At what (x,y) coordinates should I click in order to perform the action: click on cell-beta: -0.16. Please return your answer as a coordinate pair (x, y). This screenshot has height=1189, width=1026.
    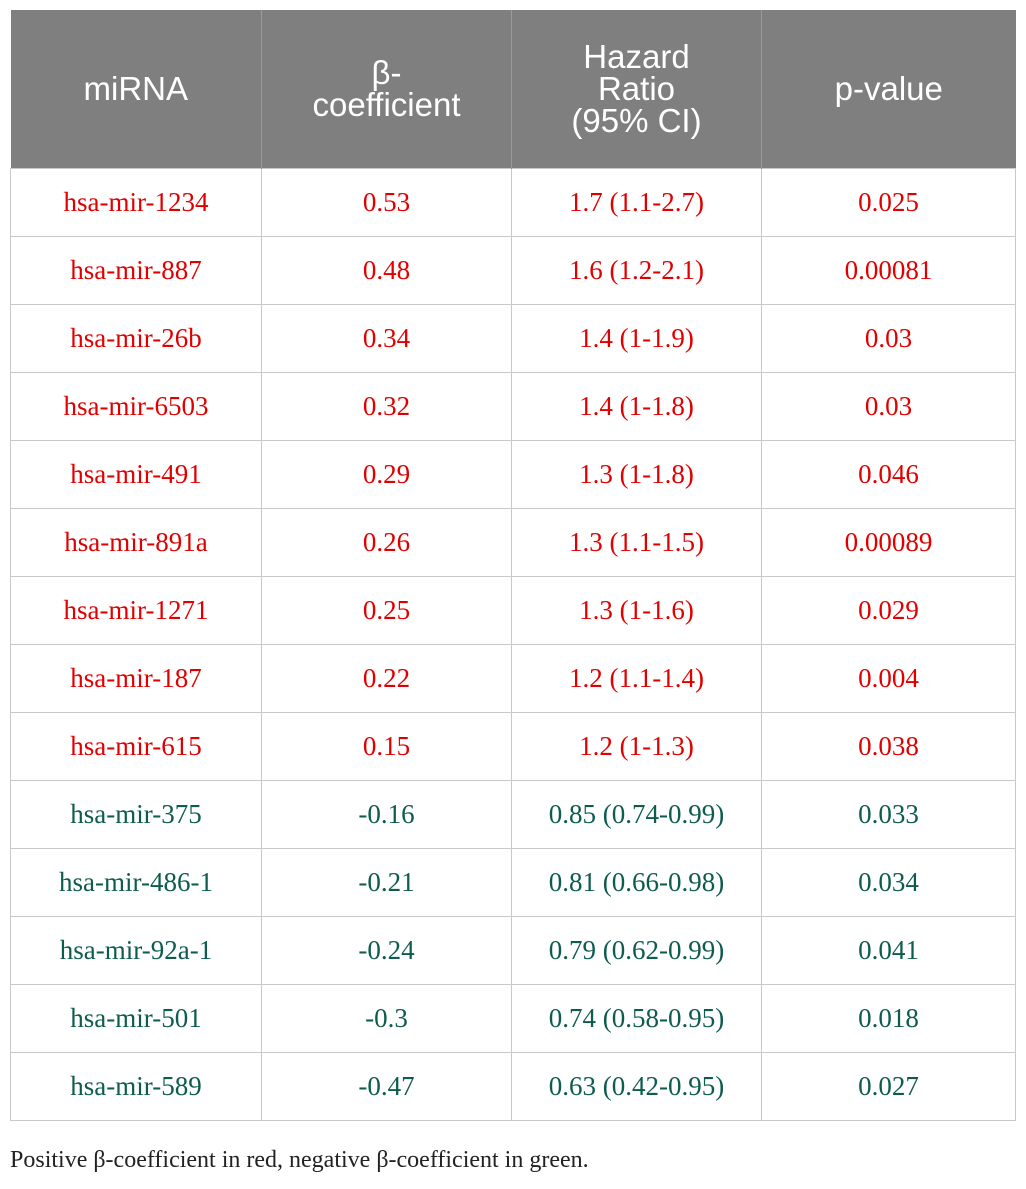
    Looking at the image, I should click on (386, 814).